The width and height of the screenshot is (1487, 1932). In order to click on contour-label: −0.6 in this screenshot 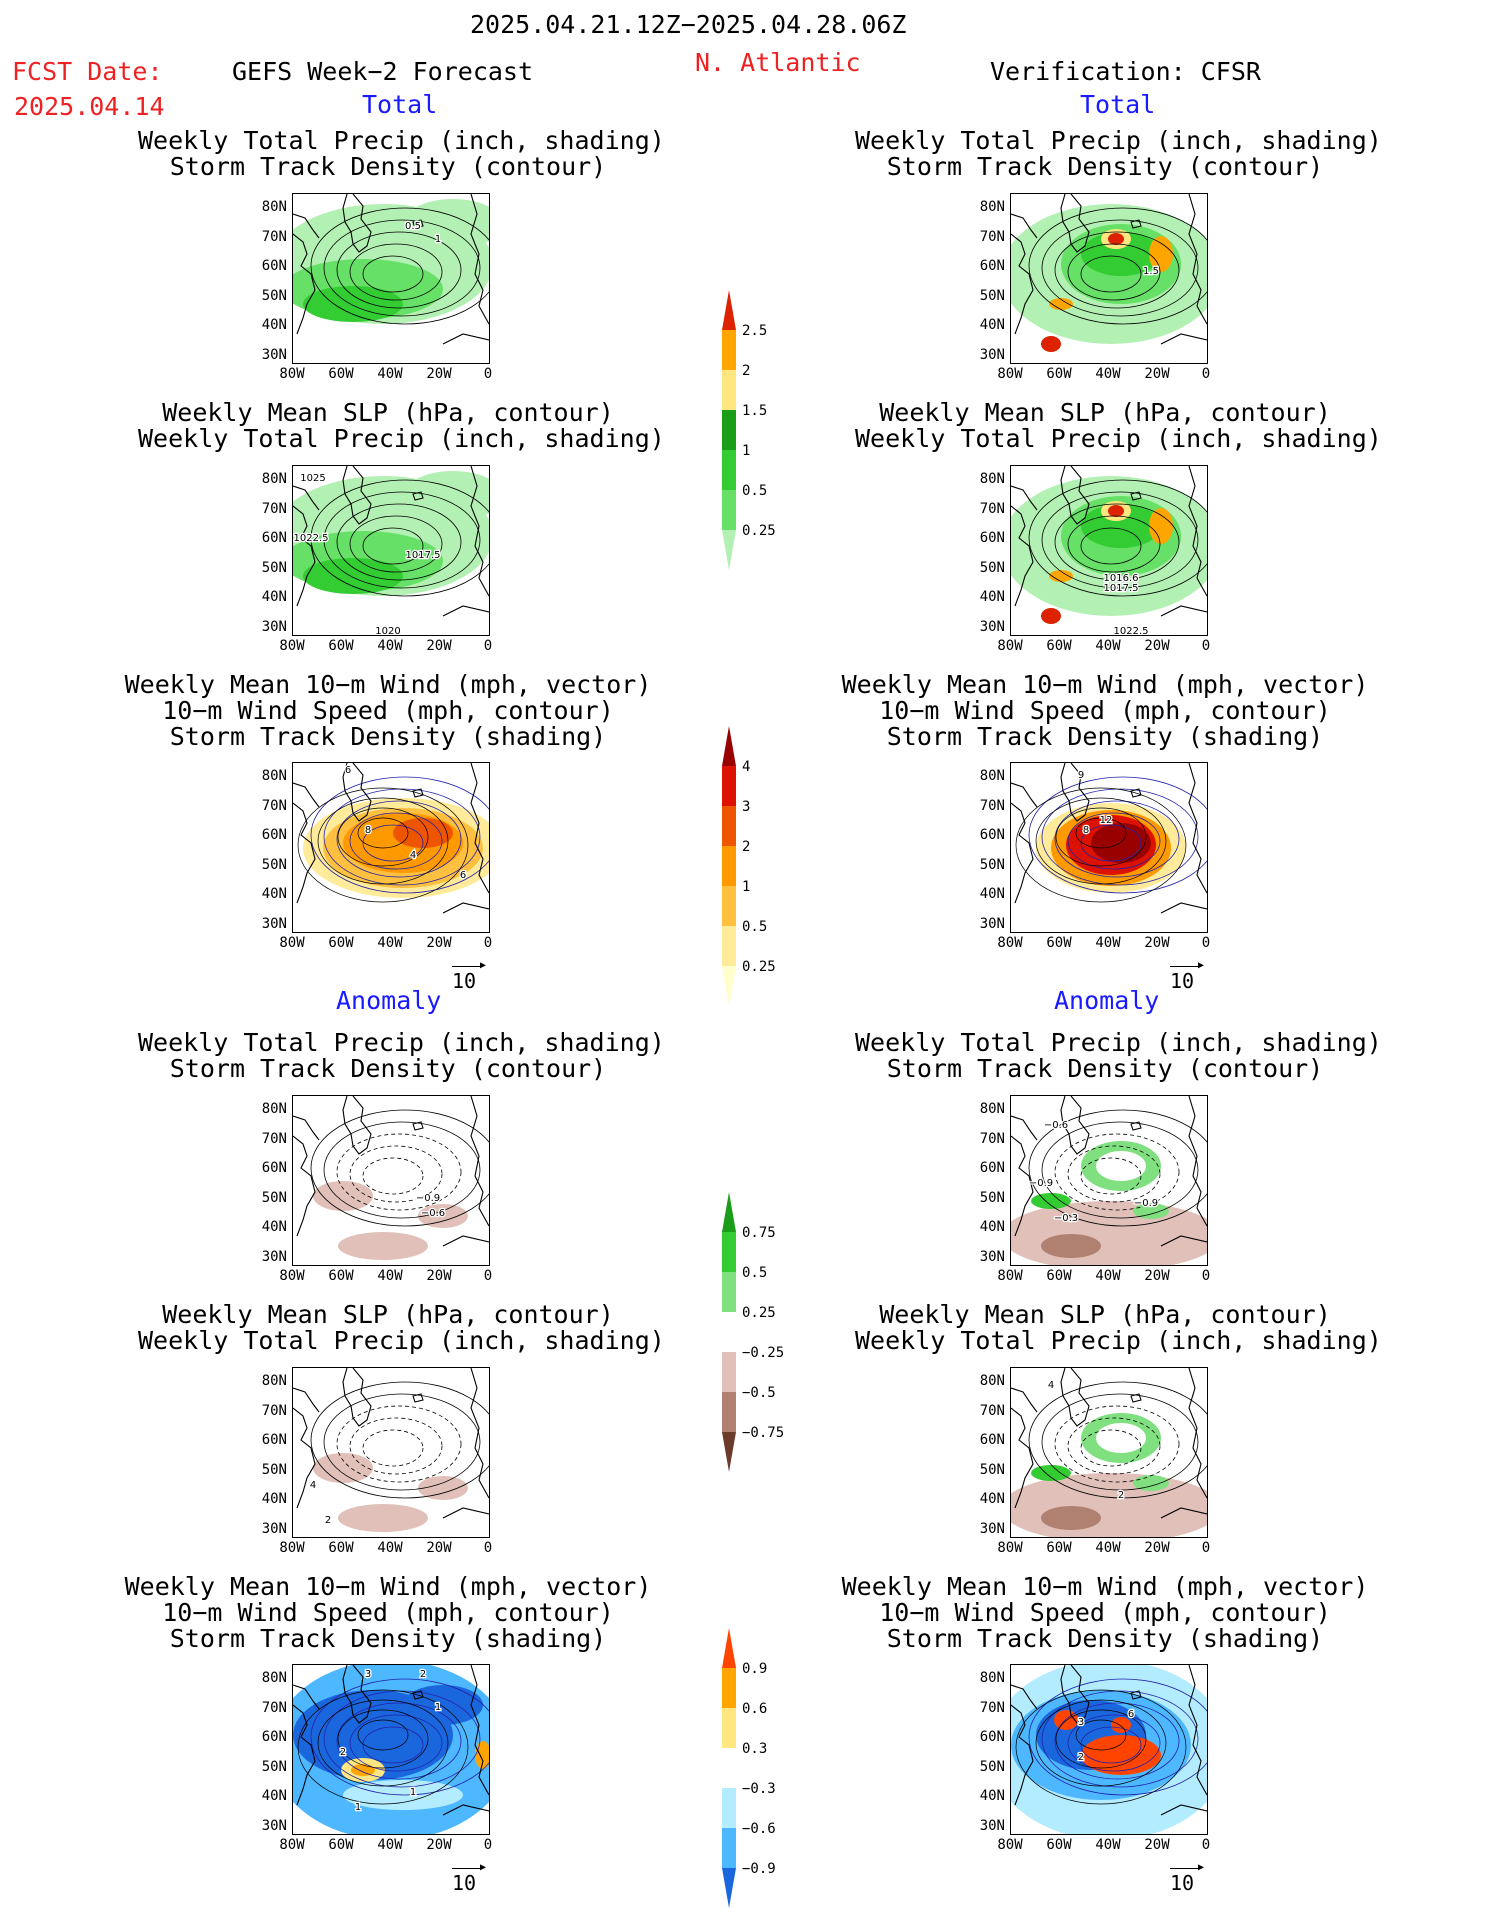, I will do `click(433, 1213)`.